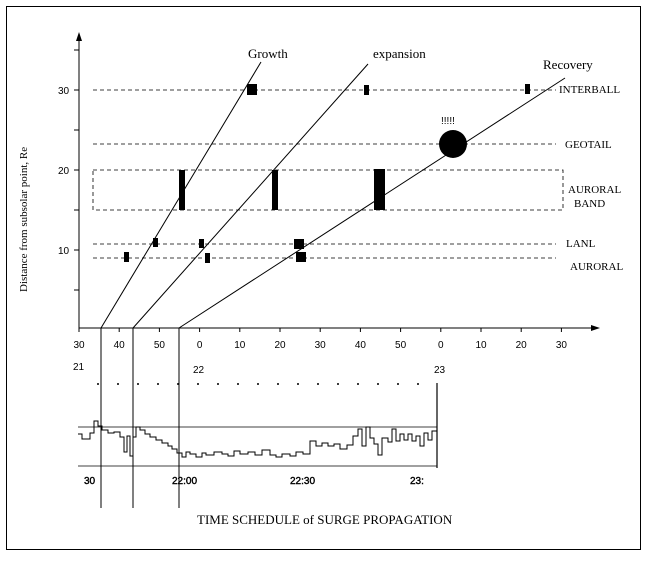 This screenshot has height=566, width=651. Describe the element at coordinates (568, 64) in the screenshot. I see `phase-label-recovery: Recovery` at that location.